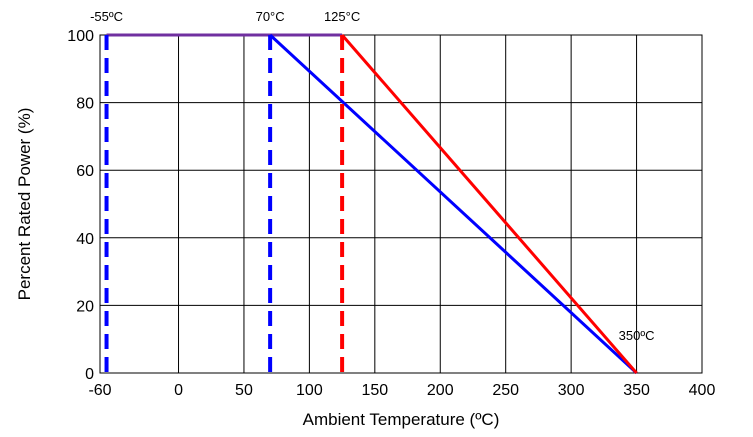 The image size is (753, 437). I want to click on x-tick-label-7: 300, so click(571, 390).